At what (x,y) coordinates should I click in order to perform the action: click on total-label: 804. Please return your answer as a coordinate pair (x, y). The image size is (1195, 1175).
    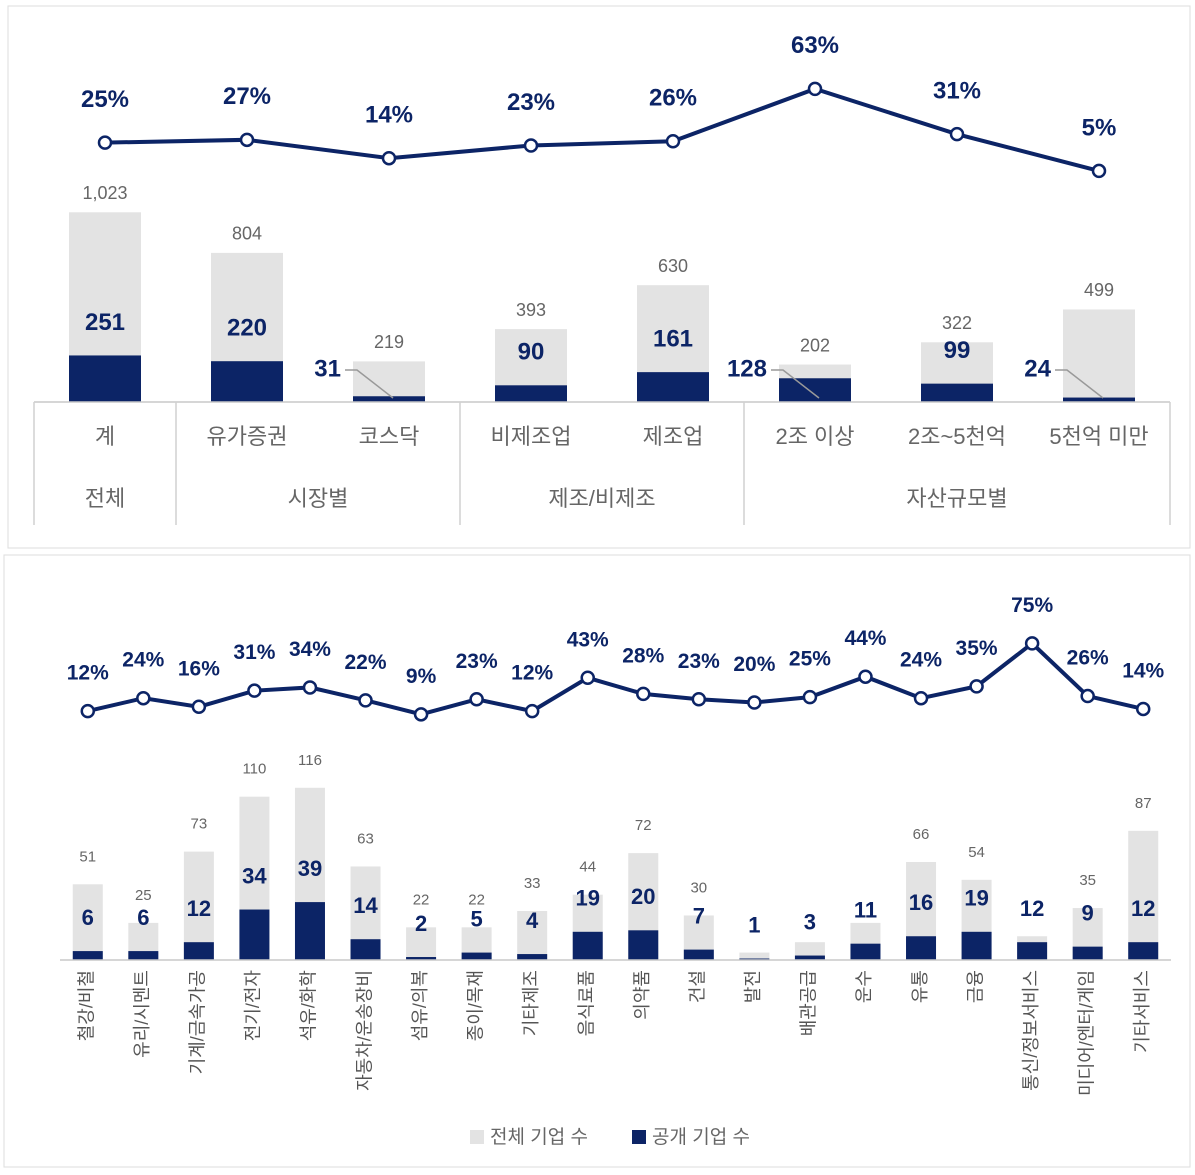
    Looking at the image, I should click on (247, 234).